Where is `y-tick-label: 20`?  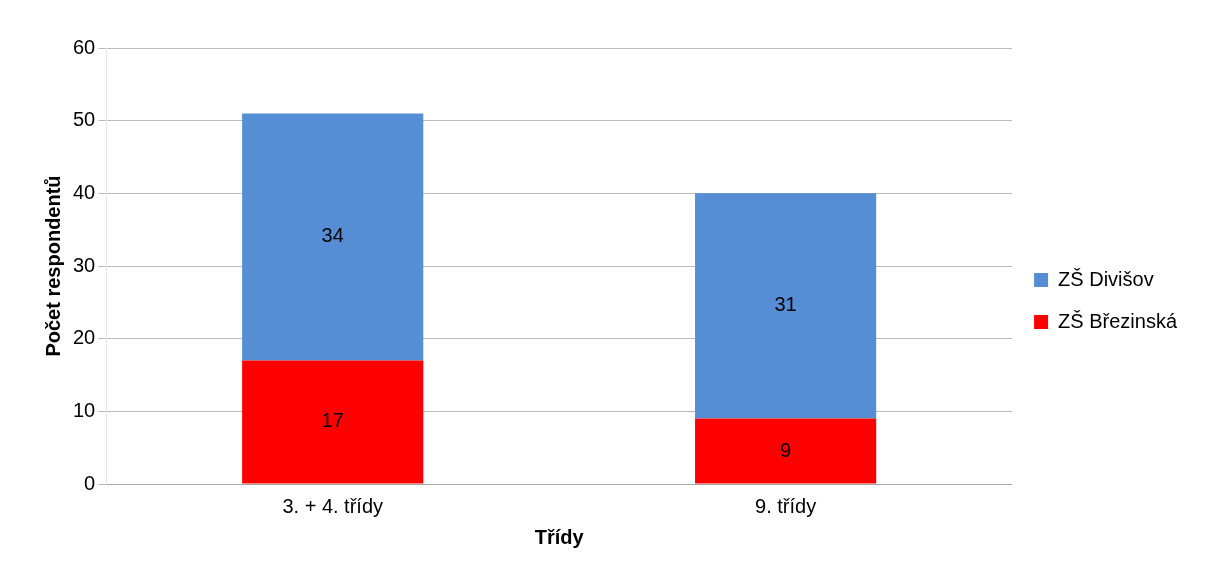
y-tick-label: 20 is located at coordinates (84, 337).